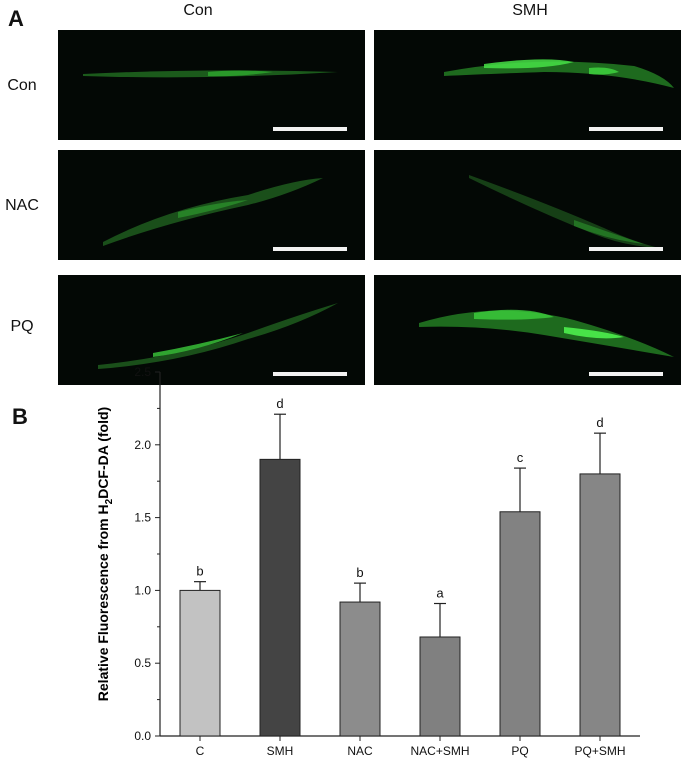 The height and width of the screenshot is (764, 685). What do you see at coordinates (439, 751) in the screenshot?
I see `x-tick-label: NAC+SMH` at bounding box center [439, 751].